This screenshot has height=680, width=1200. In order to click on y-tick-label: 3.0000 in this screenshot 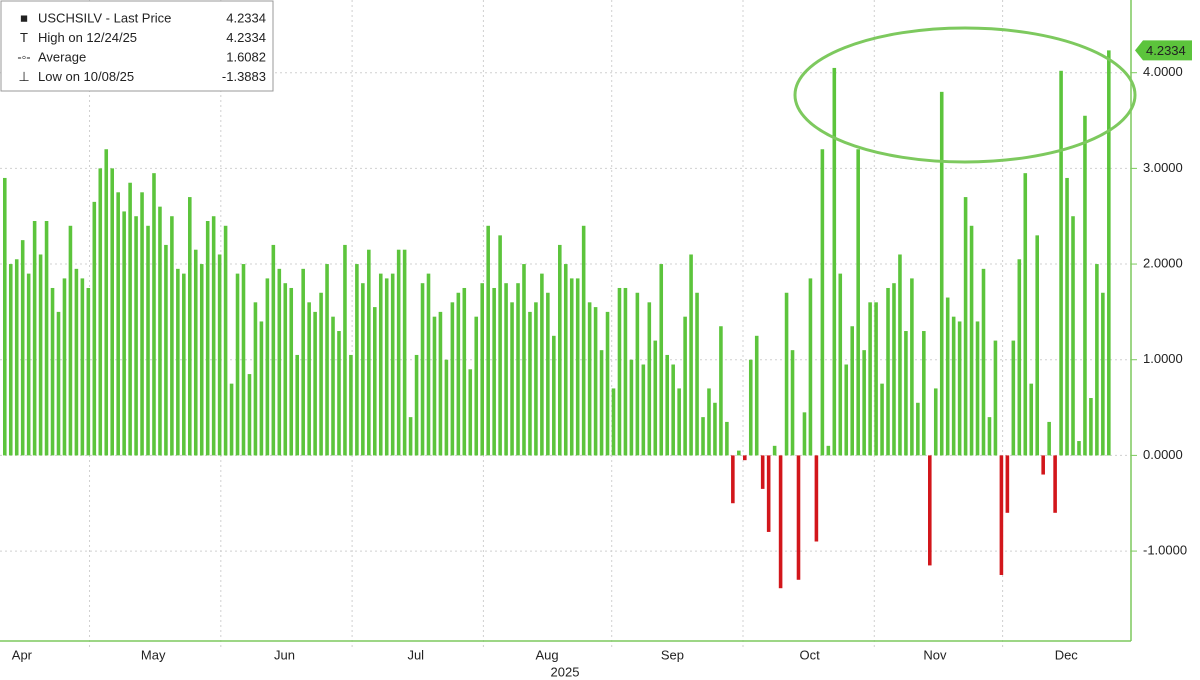, I will do `click(1163, 167)`.